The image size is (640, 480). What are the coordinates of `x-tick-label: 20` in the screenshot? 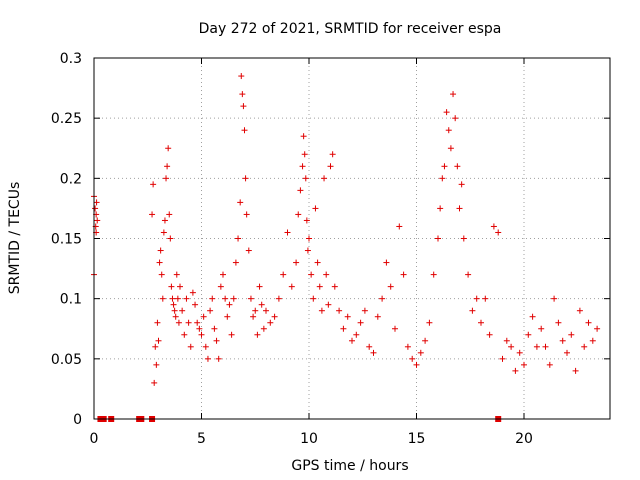 It's located at (524, 439).